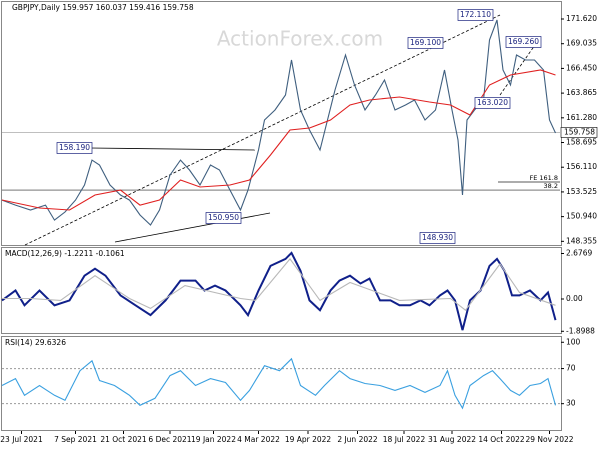 Image resolution: width=600 pixels, height=450 pixels. What do you see at coordinates (581, 240) in the screenshot?
I see `y-tick-label: 148.355` at bounding box center [581, 240].